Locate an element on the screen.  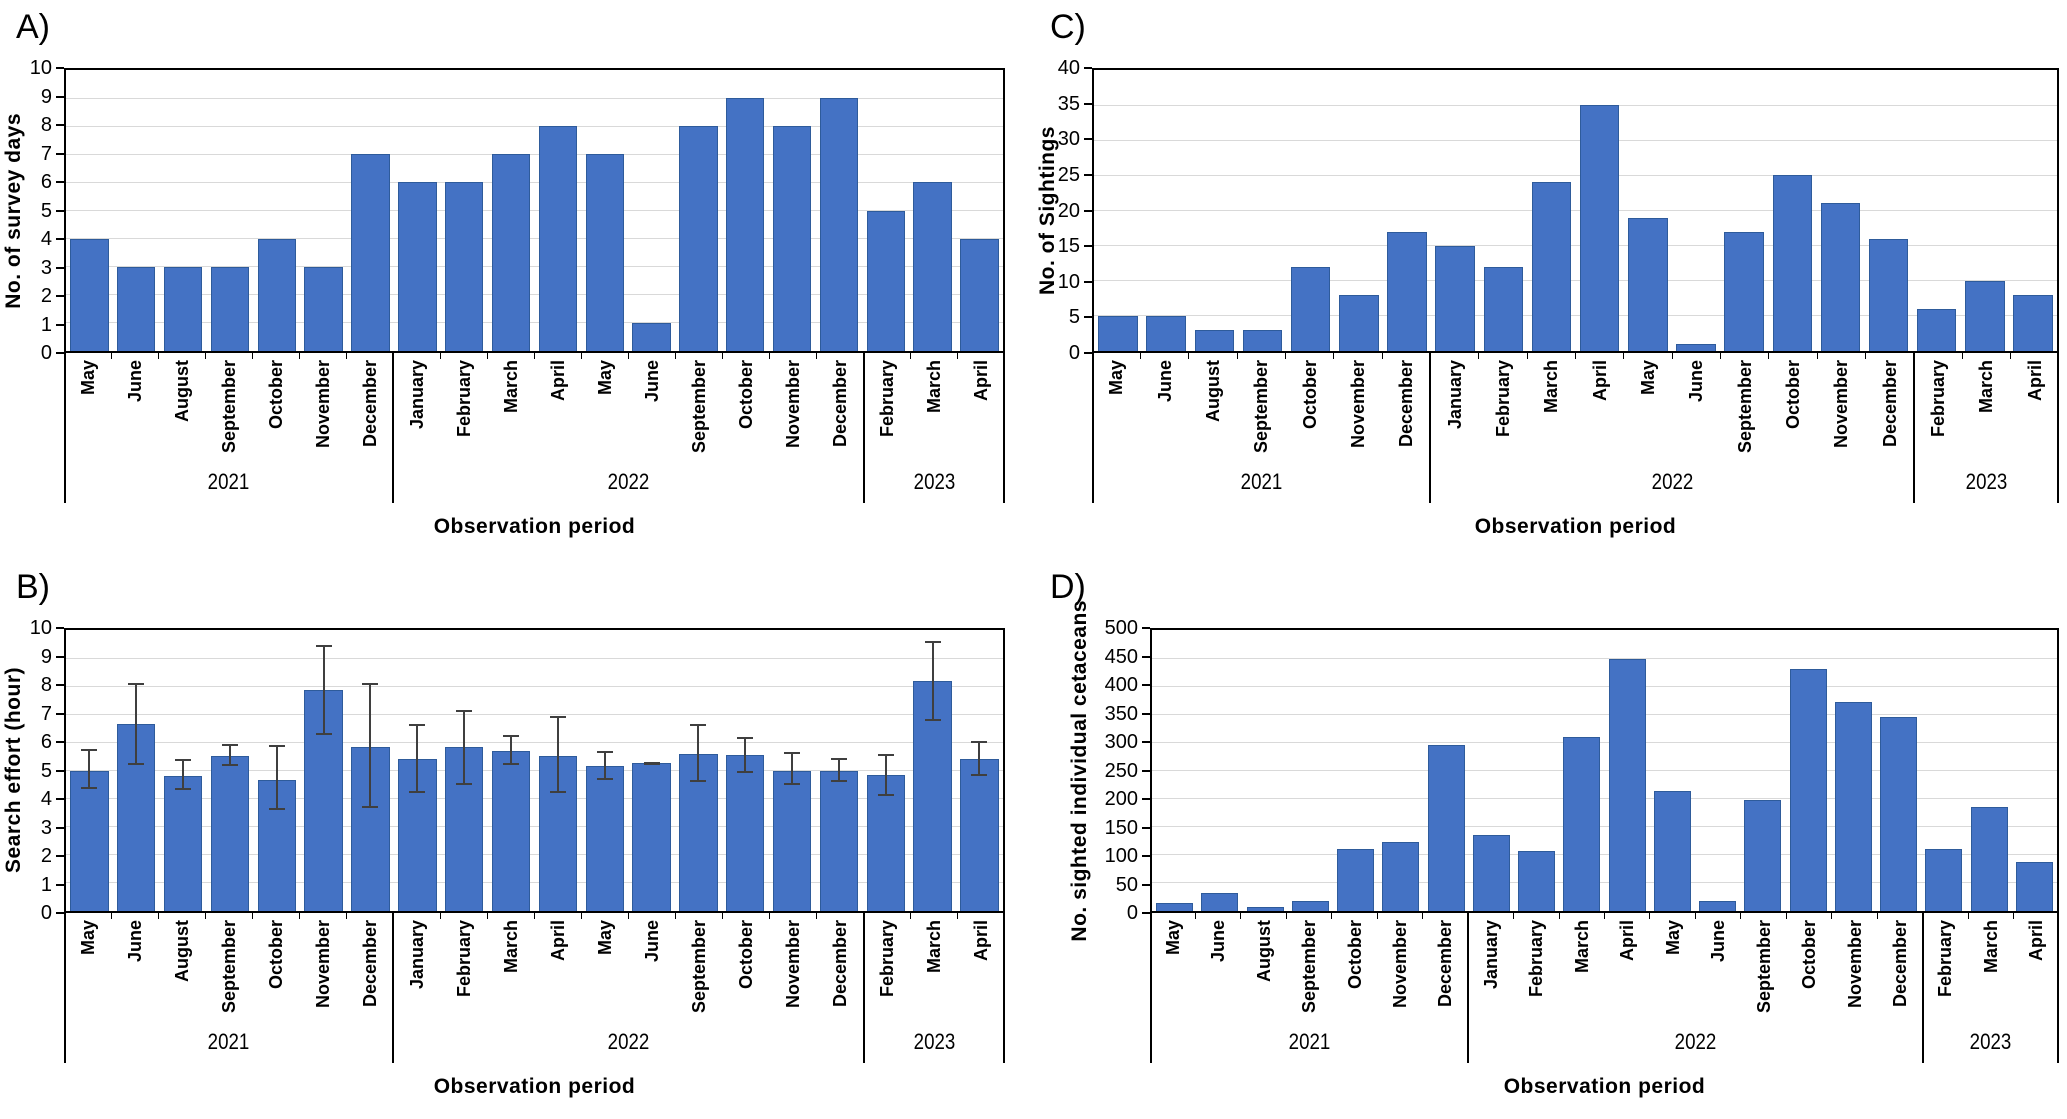
year-labels: 2021 2022 2023 is located at coordinates (1575, 482).